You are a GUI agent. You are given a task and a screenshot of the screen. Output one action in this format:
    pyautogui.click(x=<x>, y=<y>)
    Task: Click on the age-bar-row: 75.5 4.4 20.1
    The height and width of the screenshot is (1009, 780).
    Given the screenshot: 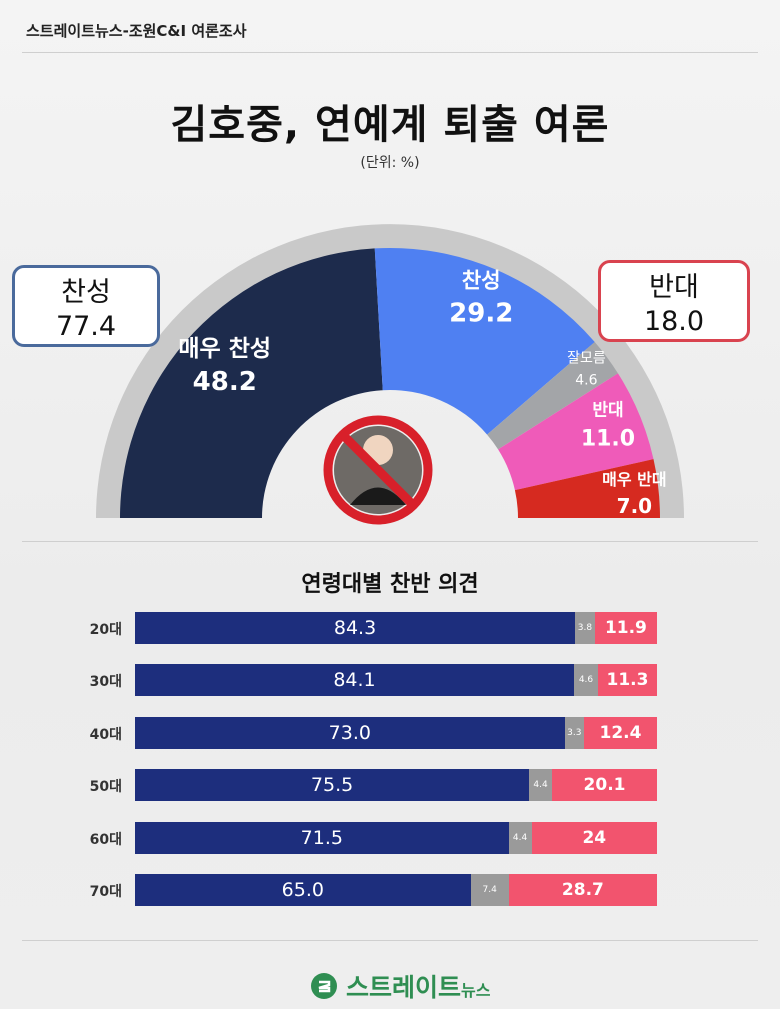 What is the action you would take?
    pyautogui.click(x=396, y=785)
    